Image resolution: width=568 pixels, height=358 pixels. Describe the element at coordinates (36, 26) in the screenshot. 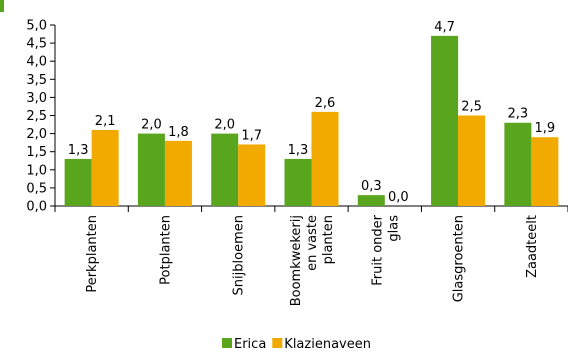

I see `y-tick-label: 5,0` at that location.